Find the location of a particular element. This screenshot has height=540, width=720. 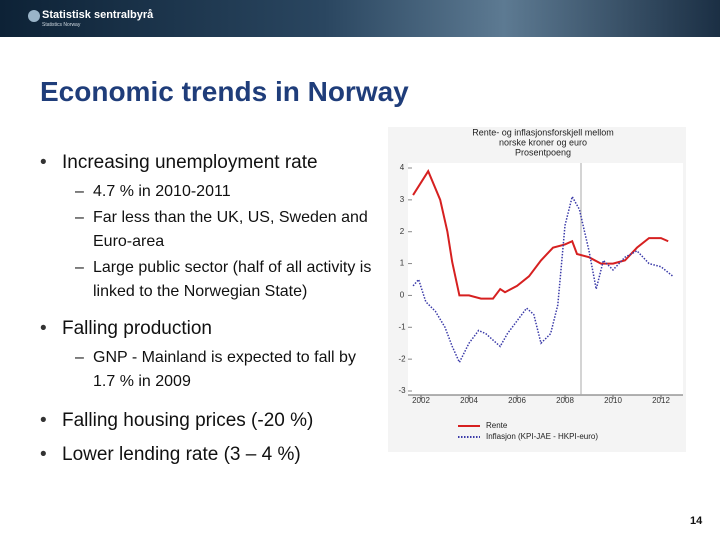

x-tick-label: 2006 is located at coordinates (517, 400).